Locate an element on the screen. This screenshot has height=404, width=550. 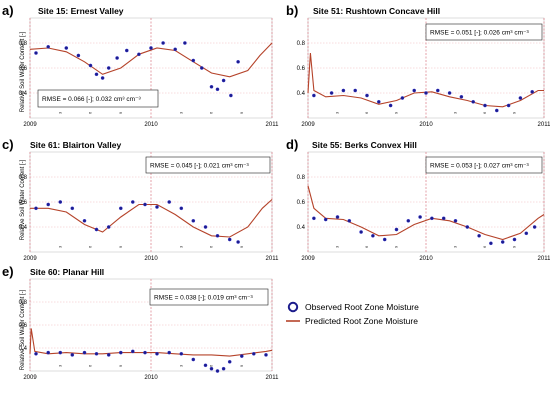
panel-title-e: Site 60: Planar Hill is located at coordinates (67, 272).